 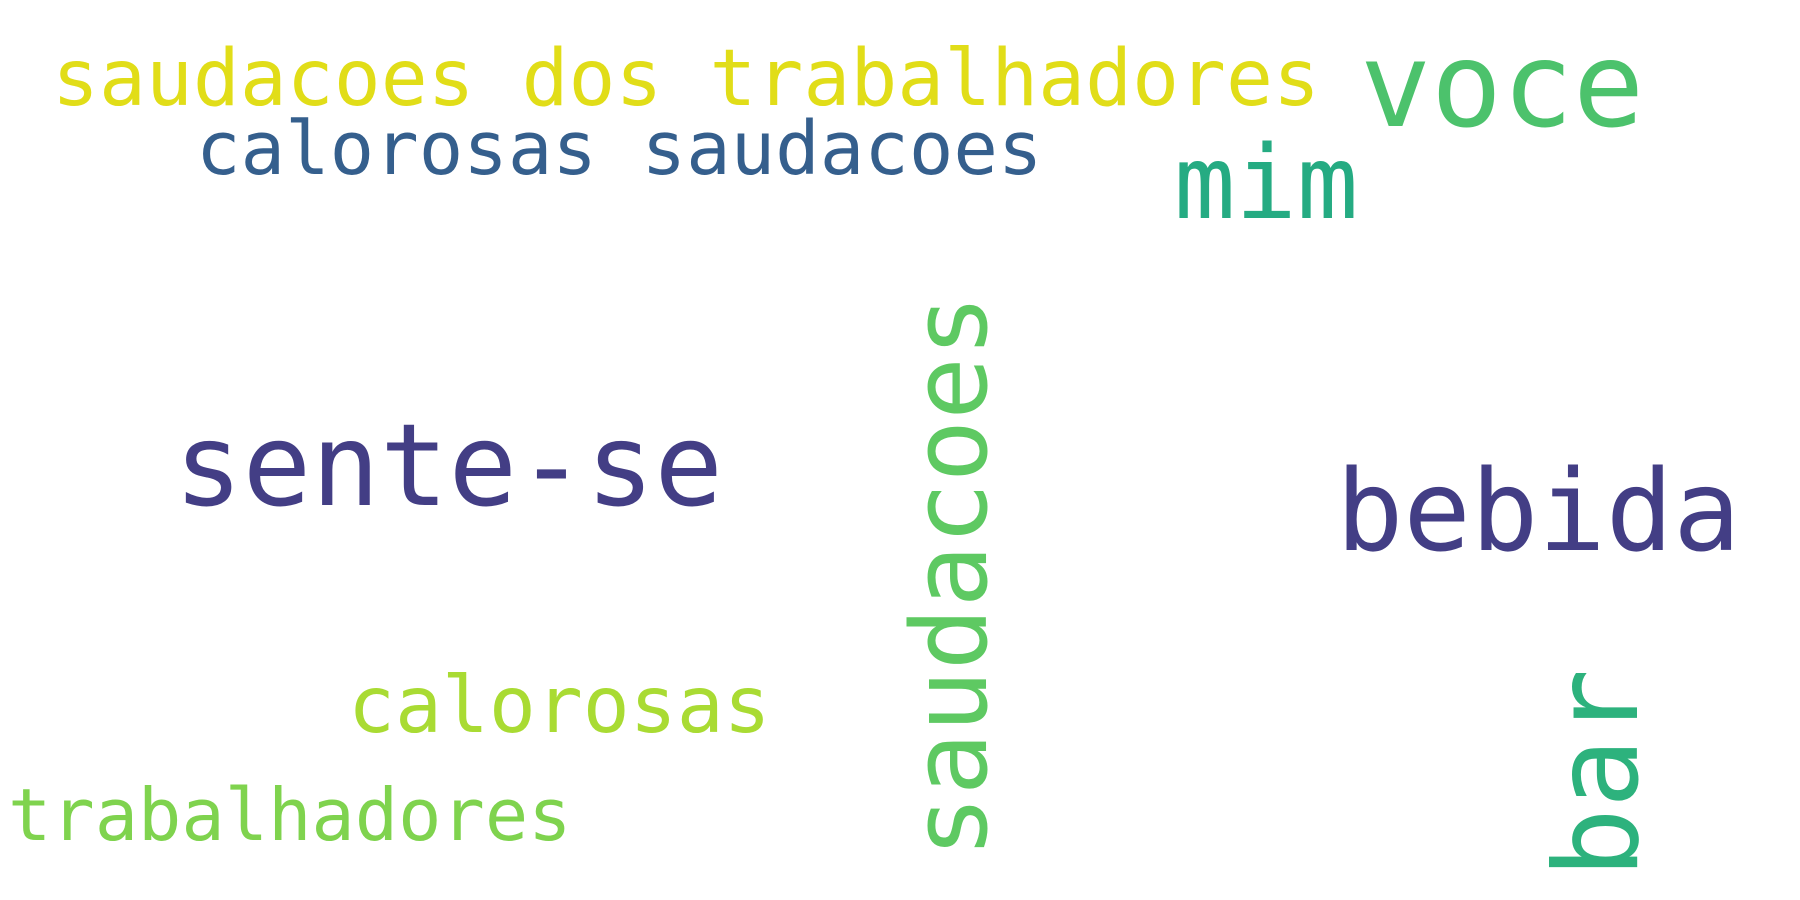 What do you see at coordinates (619, 149) in the screenshot?
I see `word-calorosas-saudacoes: calorosas saudacoes` at bounding box center [619, 149].